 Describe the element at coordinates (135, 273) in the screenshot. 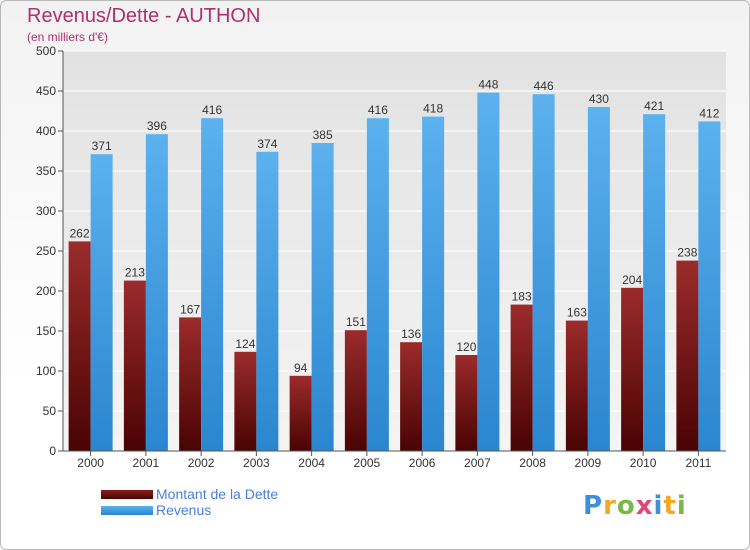

I see `data-label: 213` at that location.